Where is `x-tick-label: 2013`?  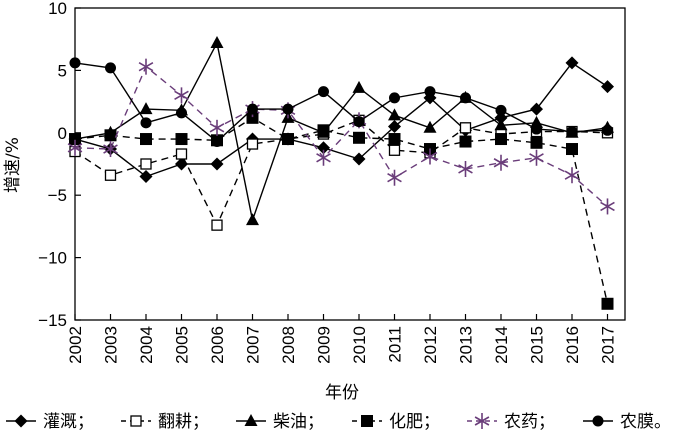 x-tick-label: 2013 is located at coordinates (466, 345).